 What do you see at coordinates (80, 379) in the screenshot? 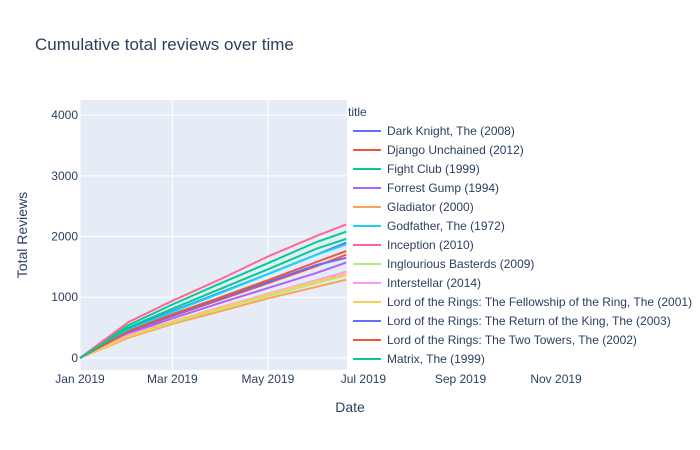
I see `x-tick-label: Jan 2019` at bounding box center [80, 379].